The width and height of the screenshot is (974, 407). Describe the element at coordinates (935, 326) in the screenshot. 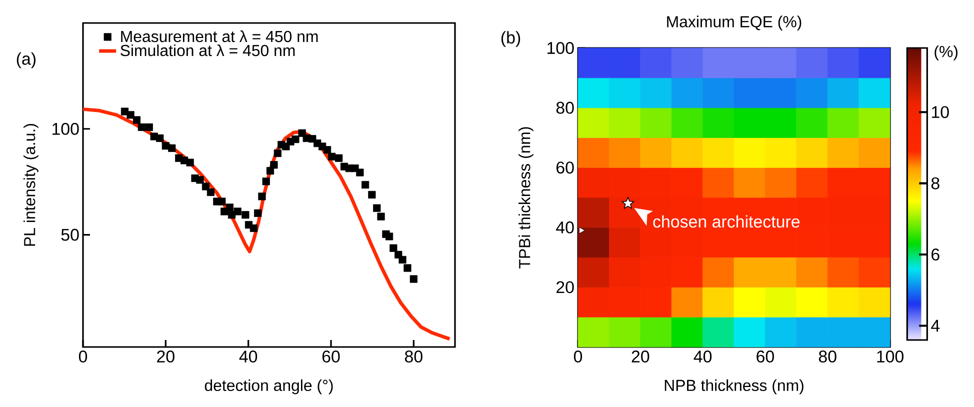

I see `color-bar-label: 4` at that location.